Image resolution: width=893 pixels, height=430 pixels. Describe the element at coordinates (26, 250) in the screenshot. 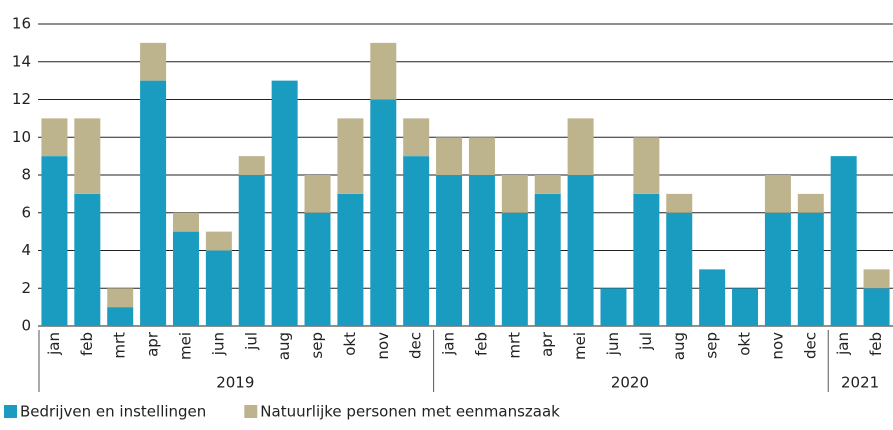

I see `y-tick-label: 4` at that location.